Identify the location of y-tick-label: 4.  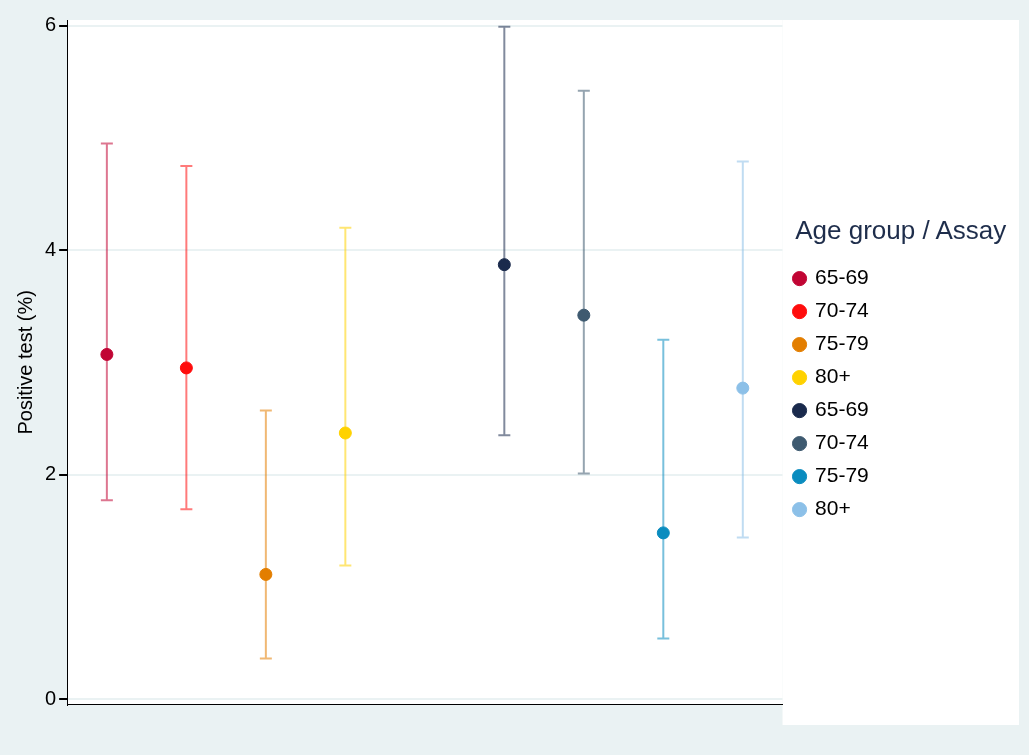
(51, 248).